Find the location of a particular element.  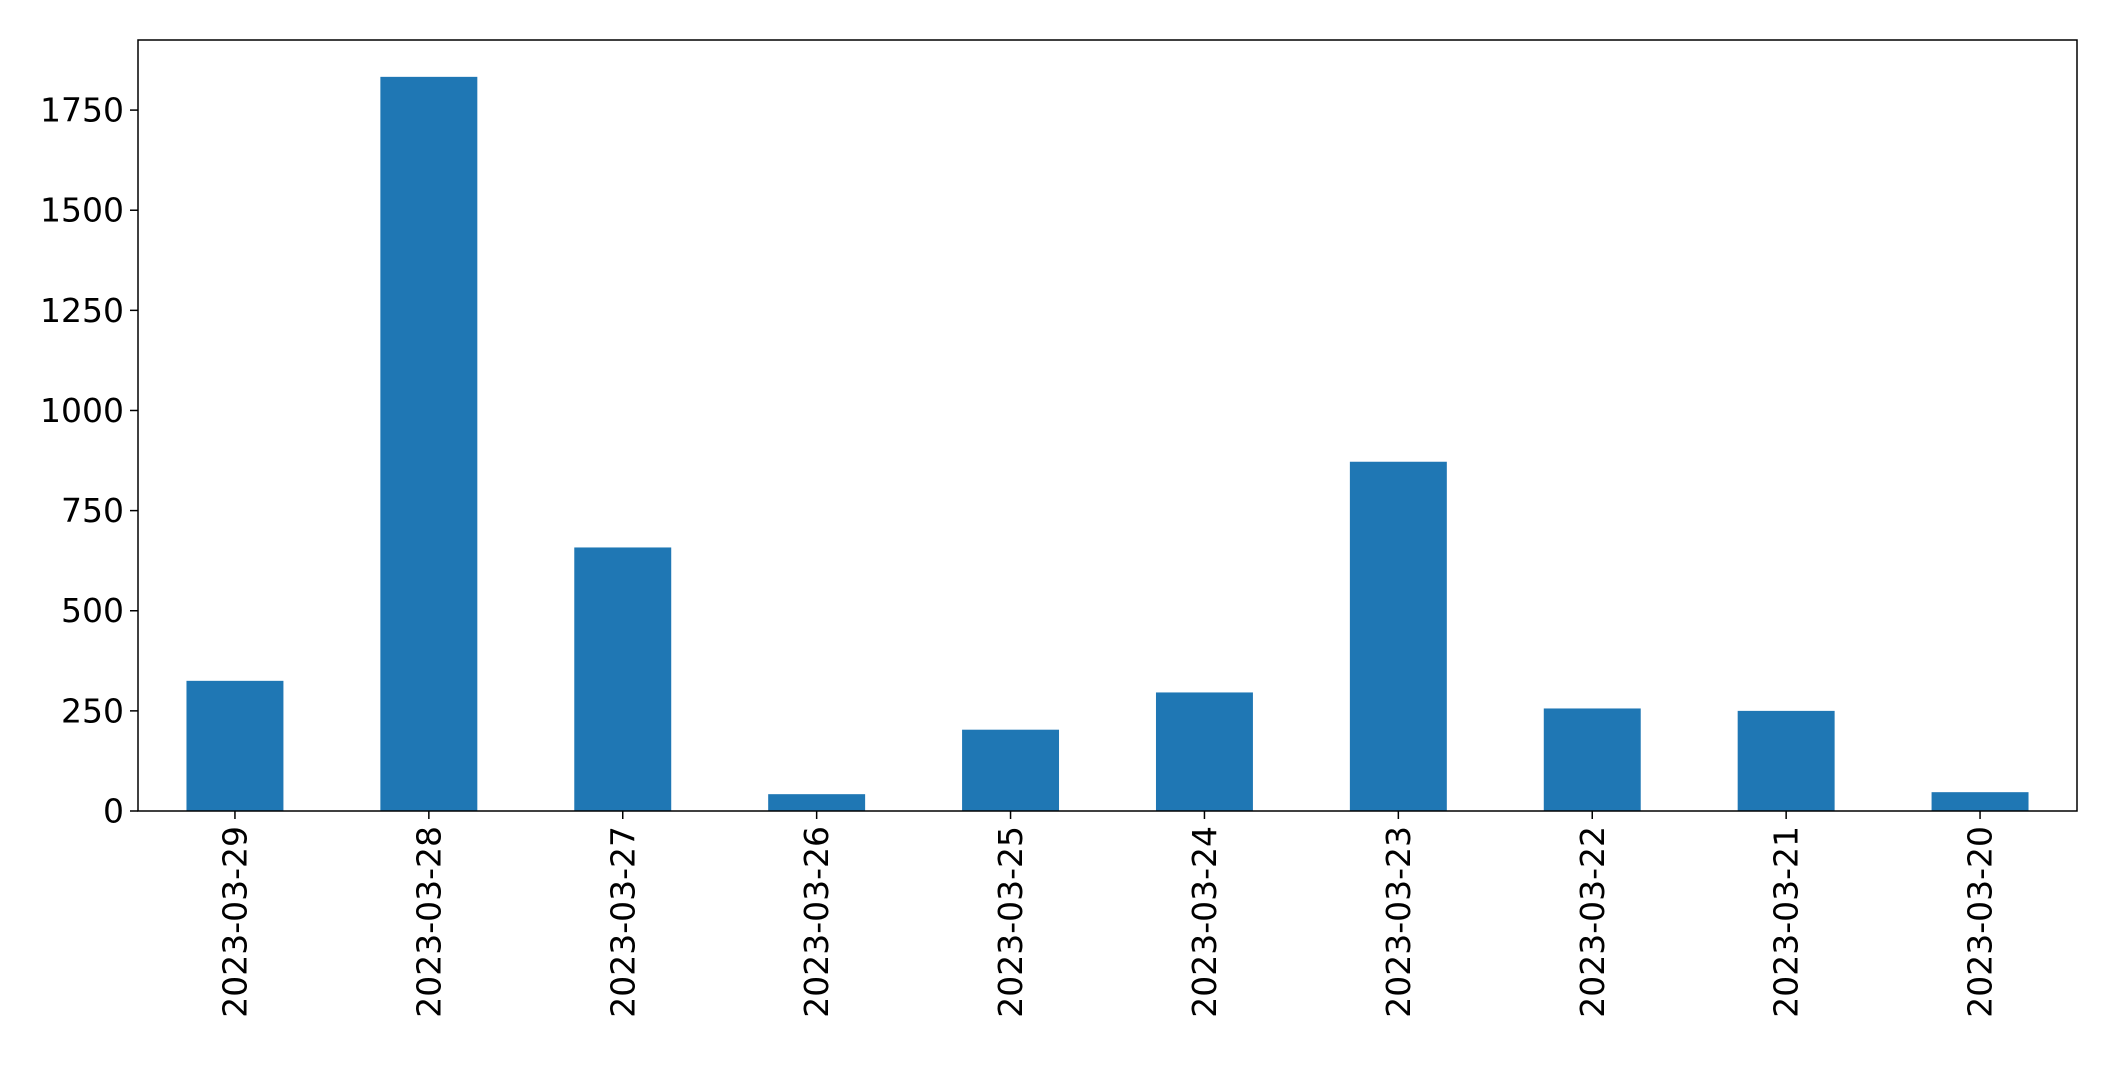

x-tick-label: 2023-03-22 is located at coordinates (1592, 922).